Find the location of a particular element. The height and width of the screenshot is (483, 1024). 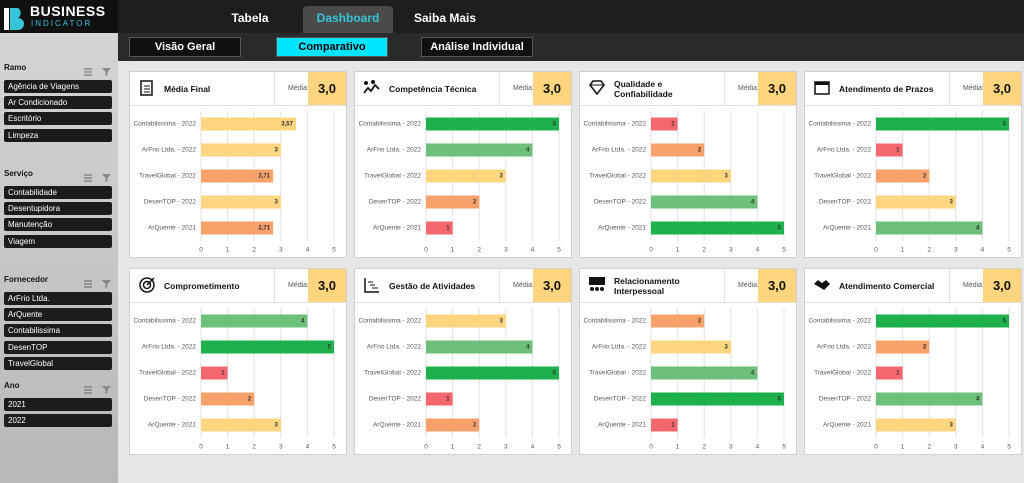

subtab: Visão Geral is located at coordinates (185, 47).